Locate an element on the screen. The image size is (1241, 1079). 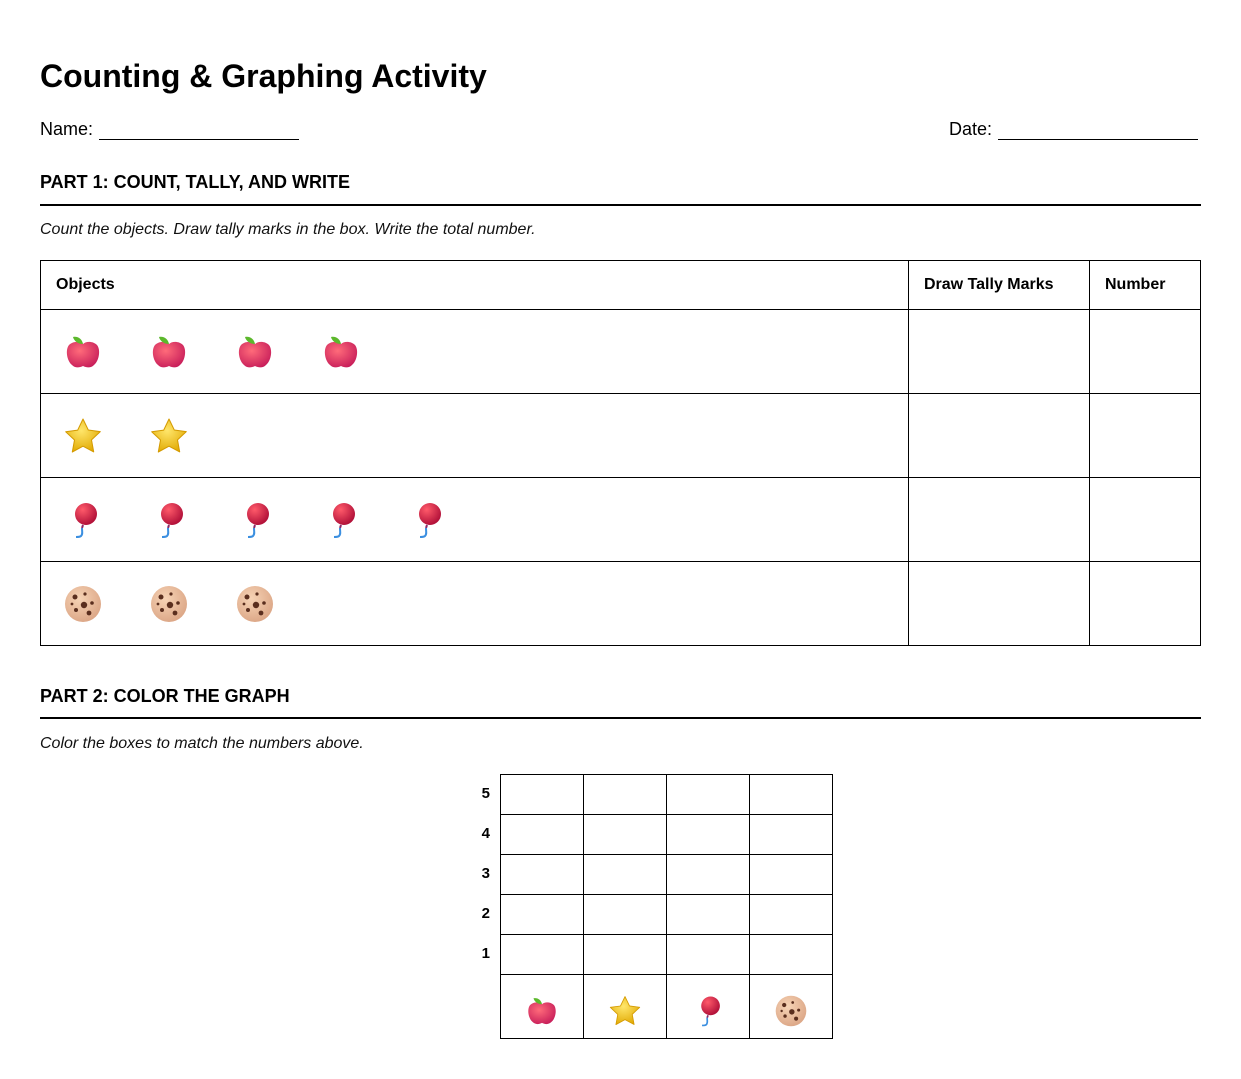
picture-graph is located at coordinates (666, 906).